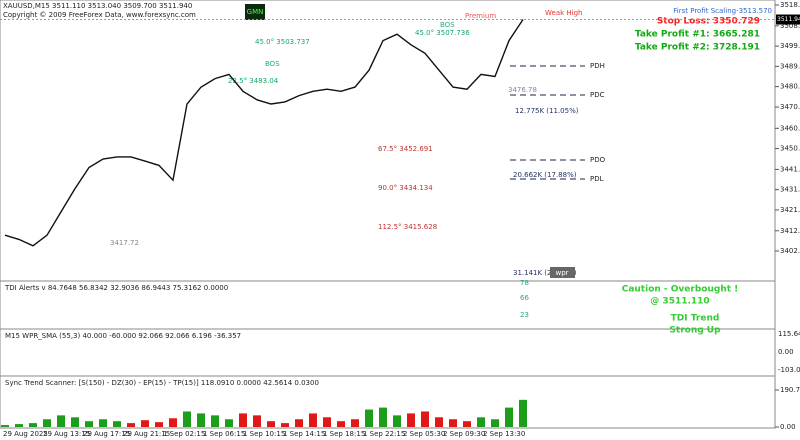 The height and width of the screenshot is (440, 800). What do you see at coordinates (224, 434) in the screenshot?
I see `time-label: 1 Sep 06:15` at bounding box center [224, 434].